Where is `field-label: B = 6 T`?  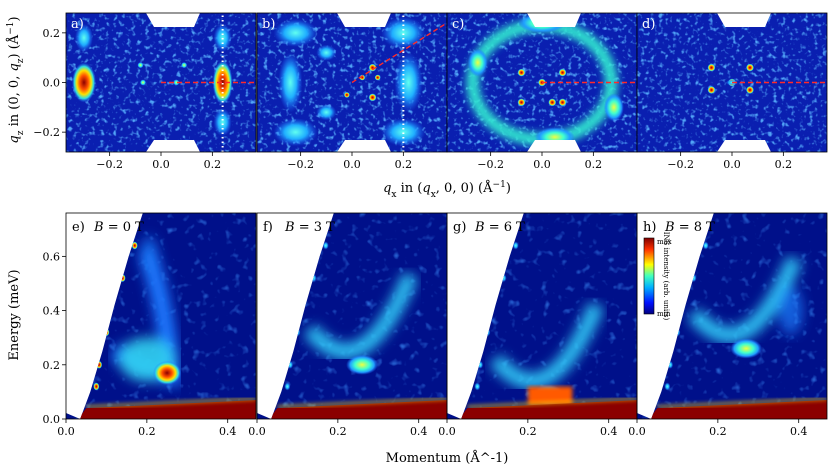 field-label: B = 6 T is located at coordinates (499, 227).